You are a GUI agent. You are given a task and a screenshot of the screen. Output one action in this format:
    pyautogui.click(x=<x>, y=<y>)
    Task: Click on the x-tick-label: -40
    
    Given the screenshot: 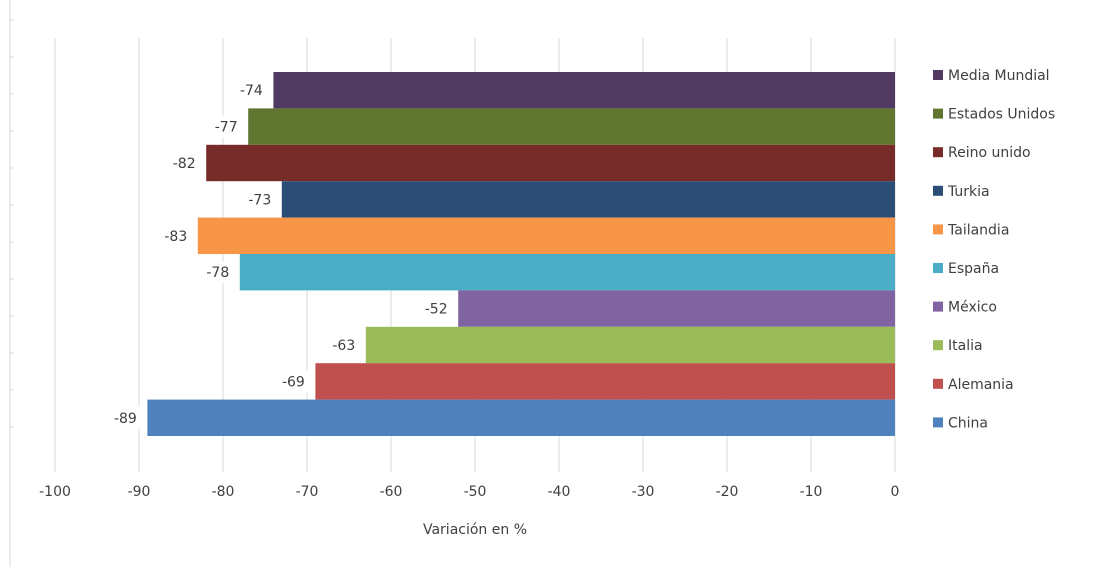 What is the action you would take?
    pyautogui.click(x=559, y=492)
    